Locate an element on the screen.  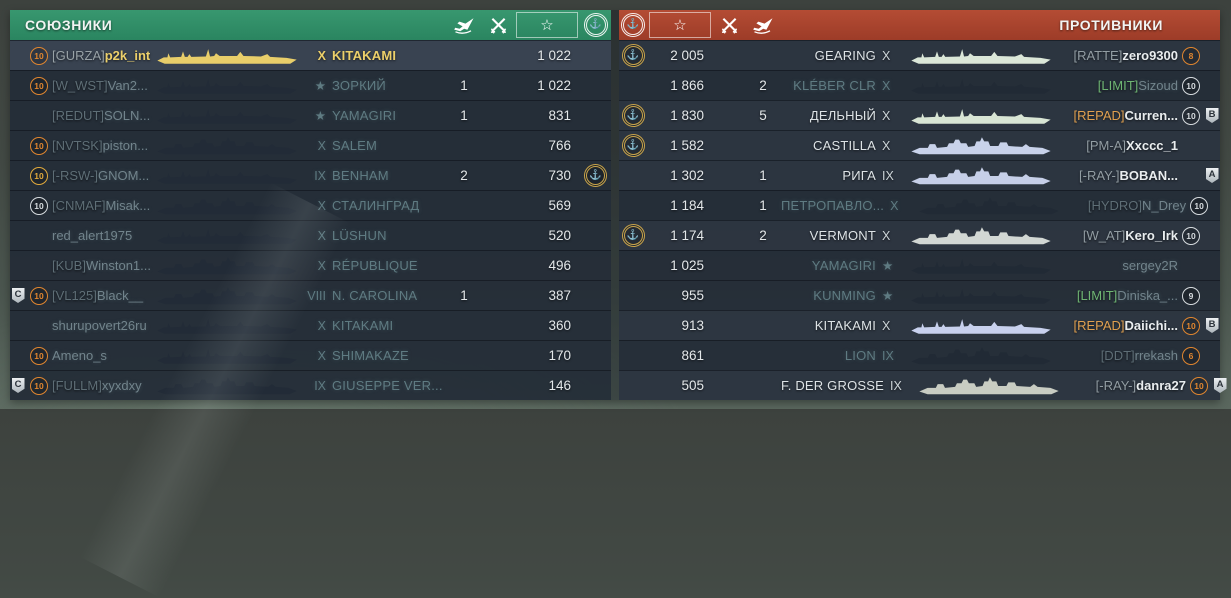
ship-name: RÉPUBLIQUE is located at coordinates (375, 265).